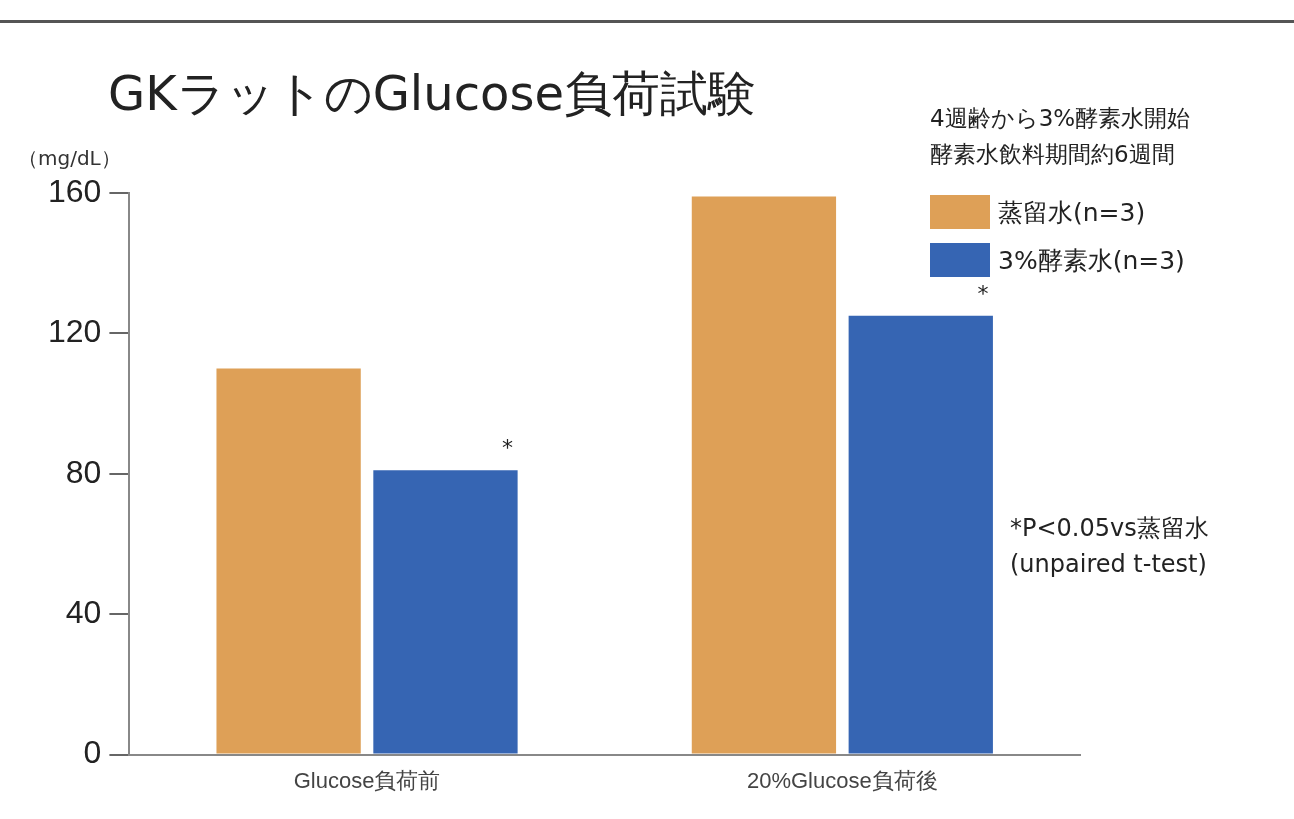 The image size is (1294, 819). I want to click on y-tick-label: 40, so click(83, 612).